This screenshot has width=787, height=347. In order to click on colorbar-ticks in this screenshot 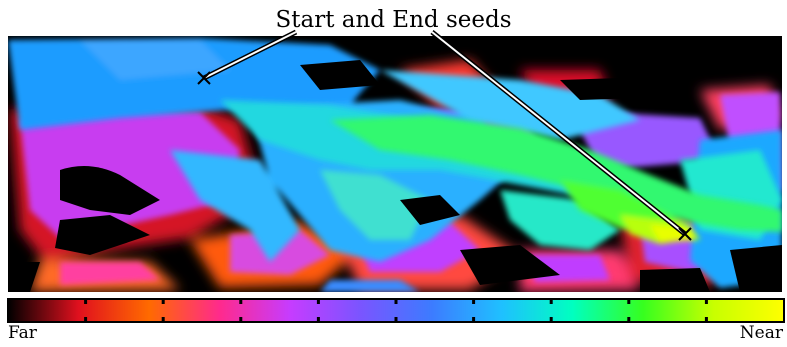, I will do `click(396, 310)`.